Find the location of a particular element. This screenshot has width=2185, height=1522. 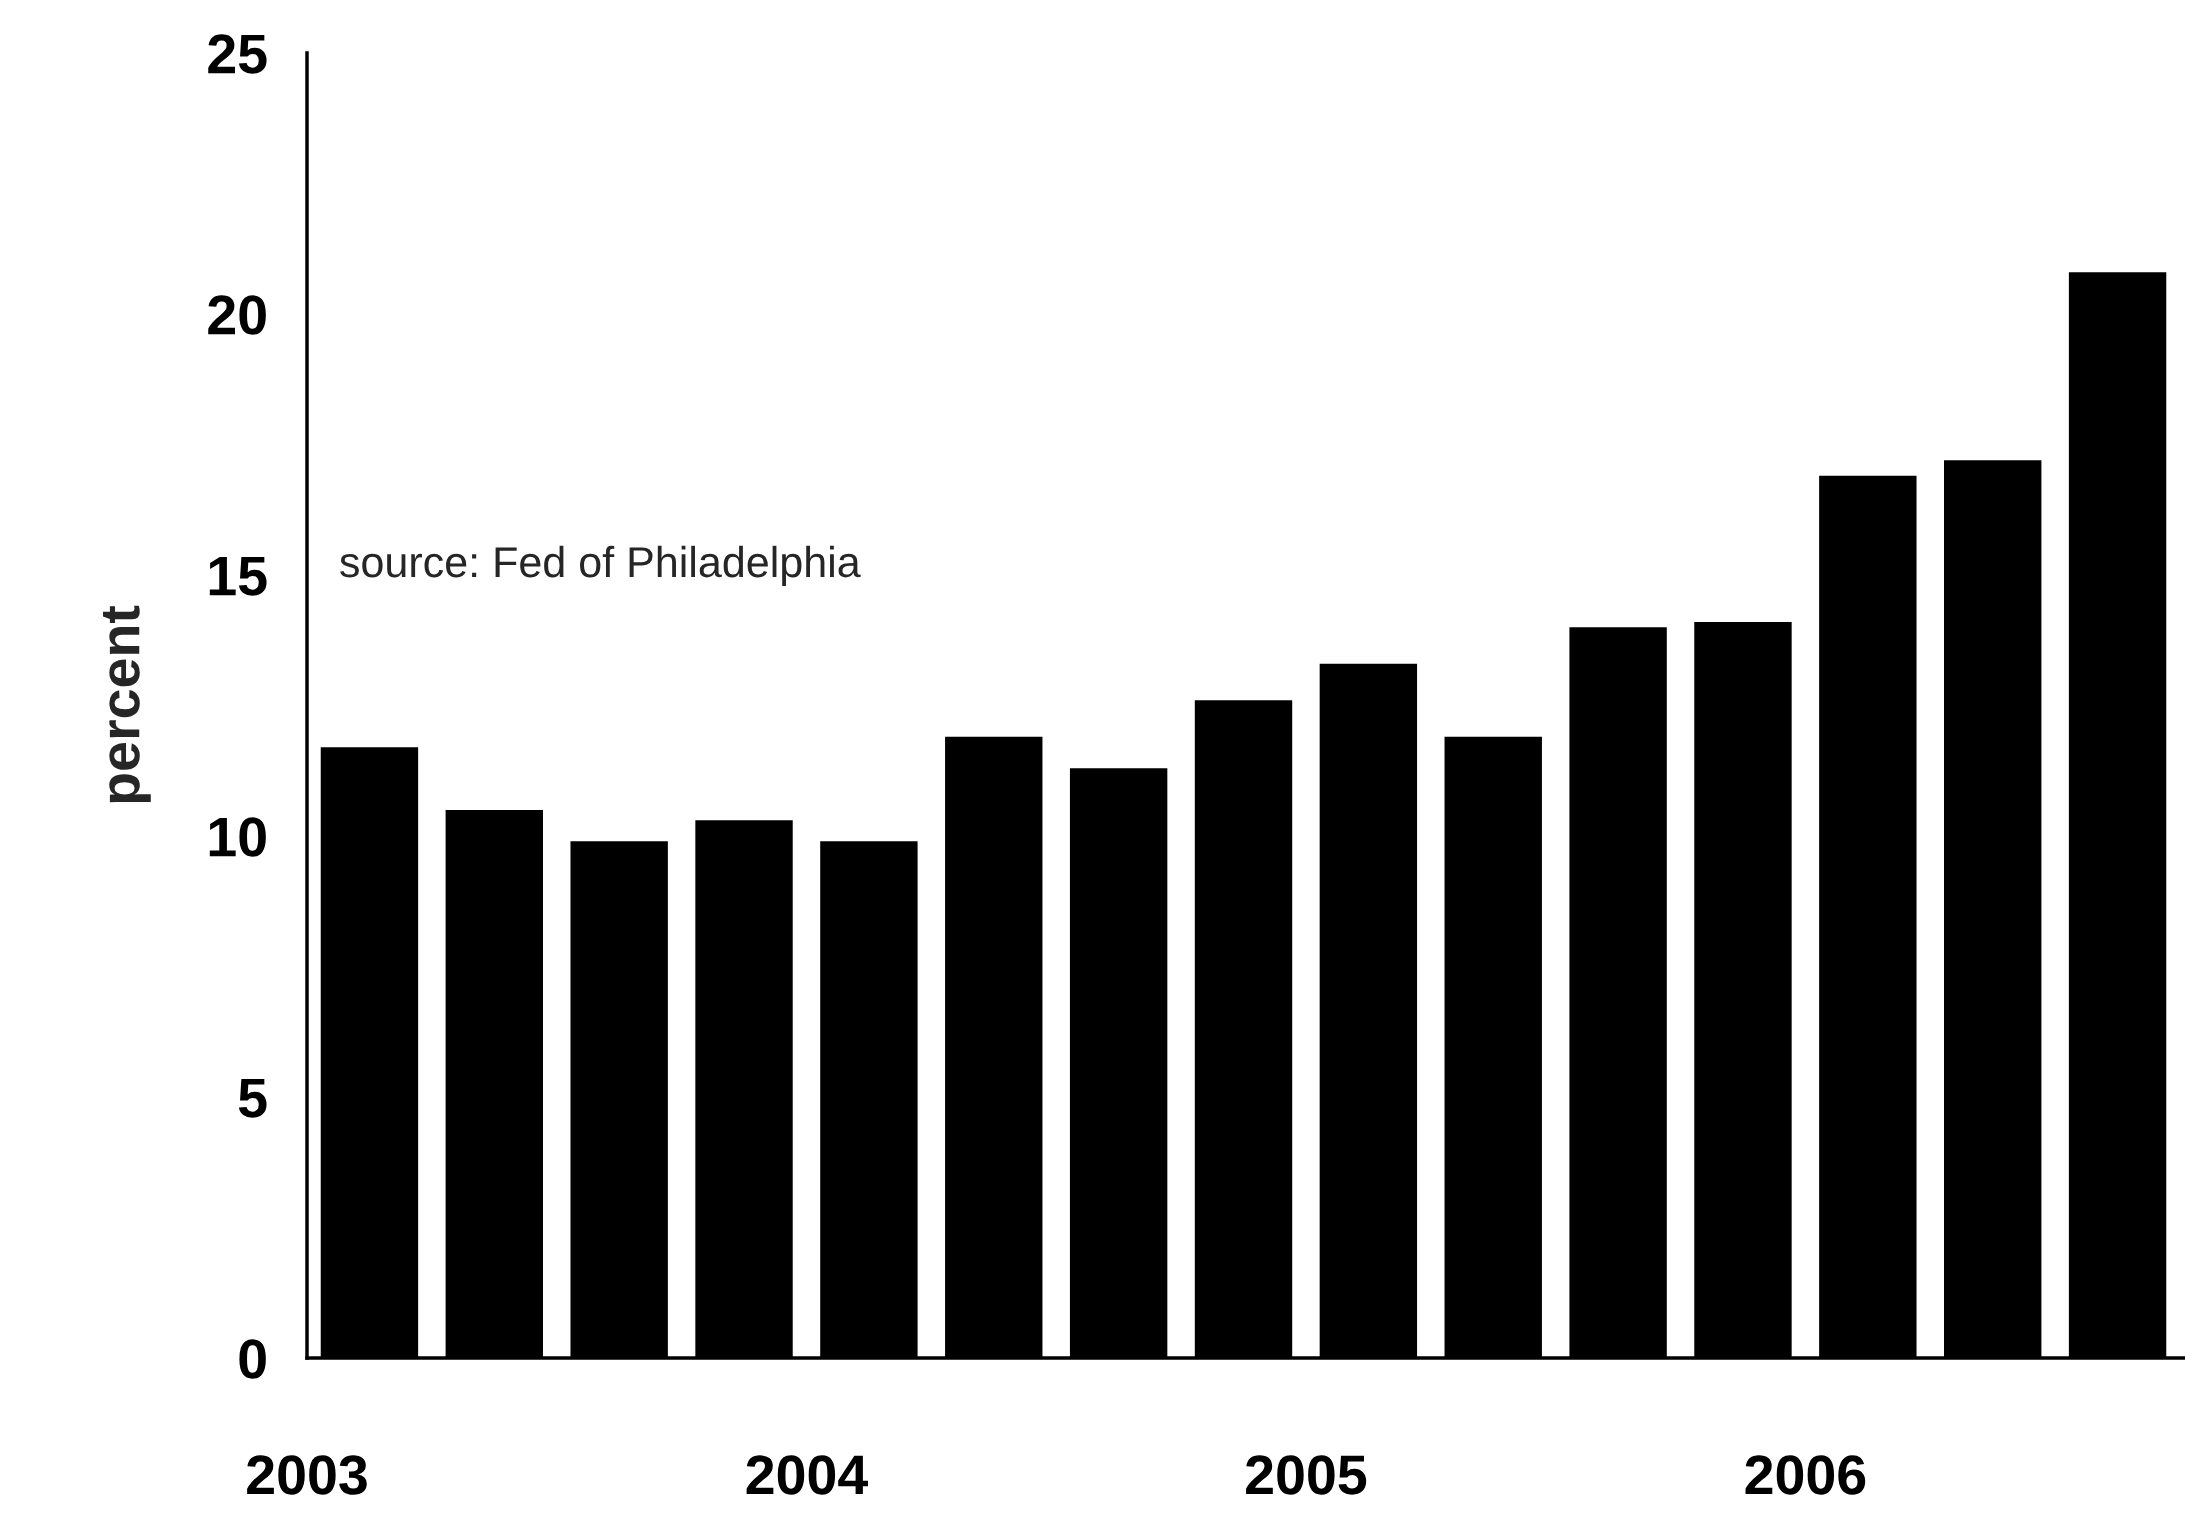

x-tick-label: 2006 is located at coordinates (1805, 1475).